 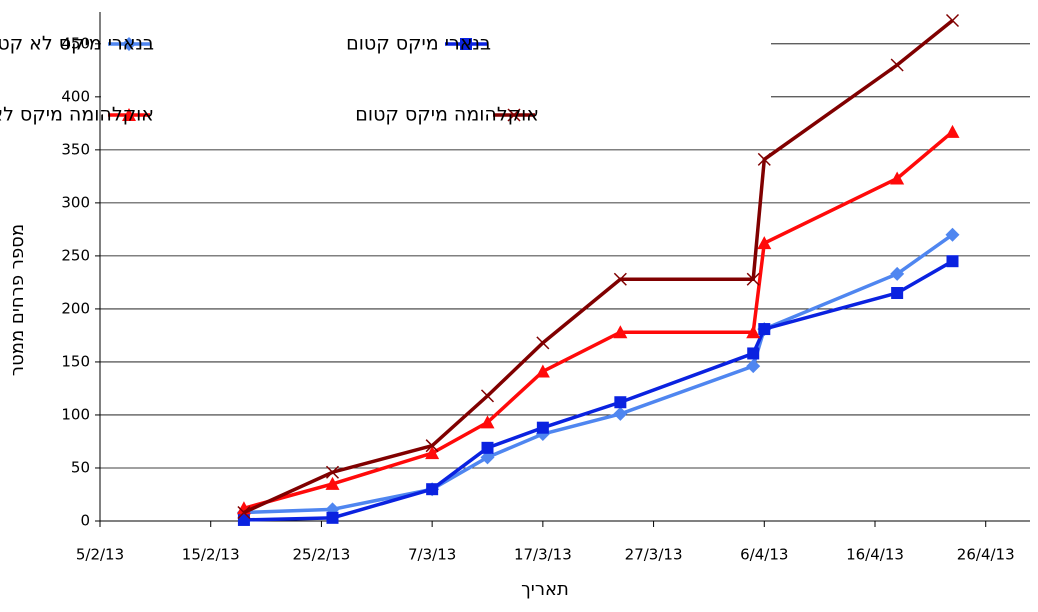 What do you see at coordinates (418, 44) in the screenshot?
I see `legend-label: בנארי מיקס קטום` at bounding box center [418, 44].